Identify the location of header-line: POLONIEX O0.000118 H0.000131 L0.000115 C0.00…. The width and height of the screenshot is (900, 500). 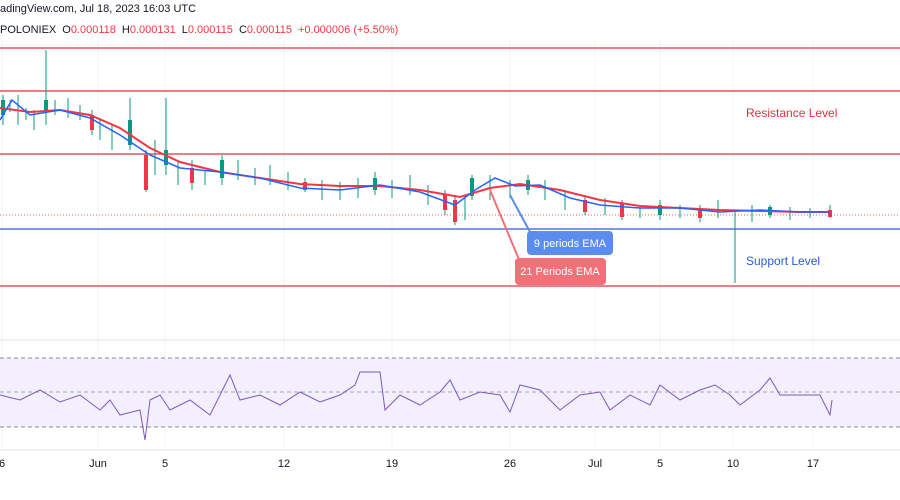
(199, 30).